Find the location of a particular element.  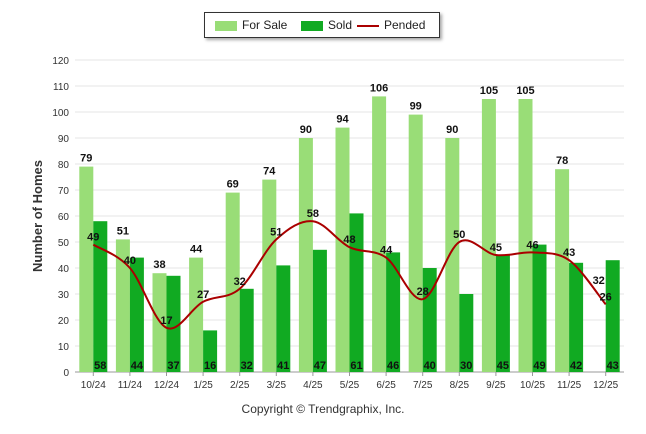

y-tick-label-40: 40 is located at coordinates (64, 269).